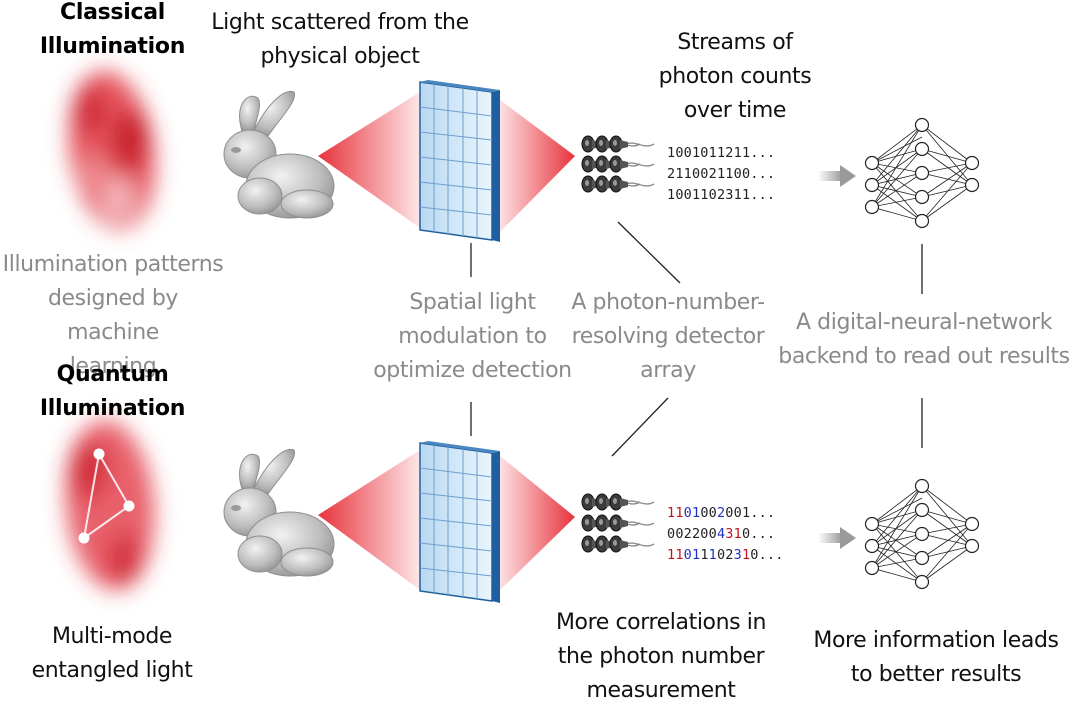 The image size is (1078, 708). Describe the element at coordinates (649, 252) in the screenshot. I see `connector-detector-top` at that location.